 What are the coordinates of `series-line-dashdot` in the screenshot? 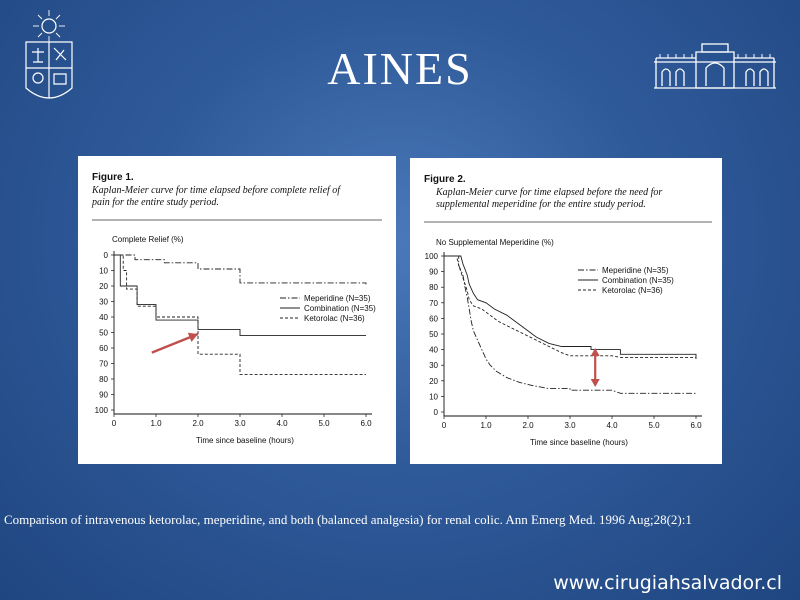 It's located at (240, 269).